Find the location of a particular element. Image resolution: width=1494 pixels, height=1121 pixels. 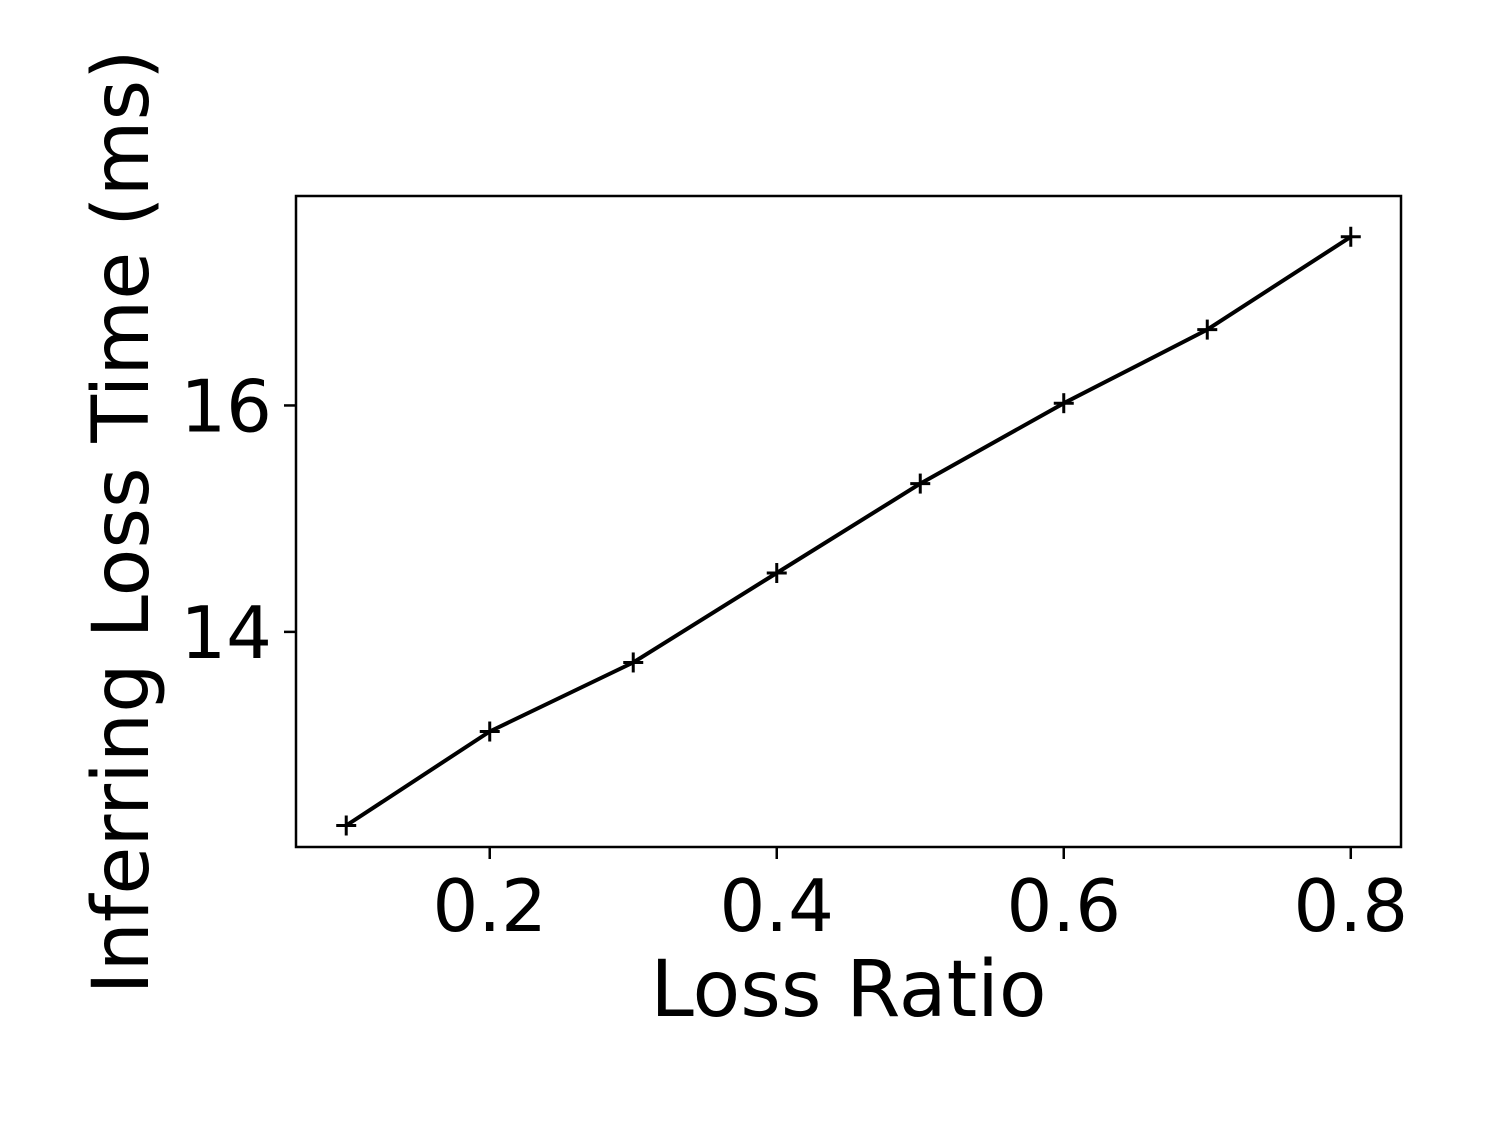

x-tick-label: 0.4 is located at coordinates (776, 906).